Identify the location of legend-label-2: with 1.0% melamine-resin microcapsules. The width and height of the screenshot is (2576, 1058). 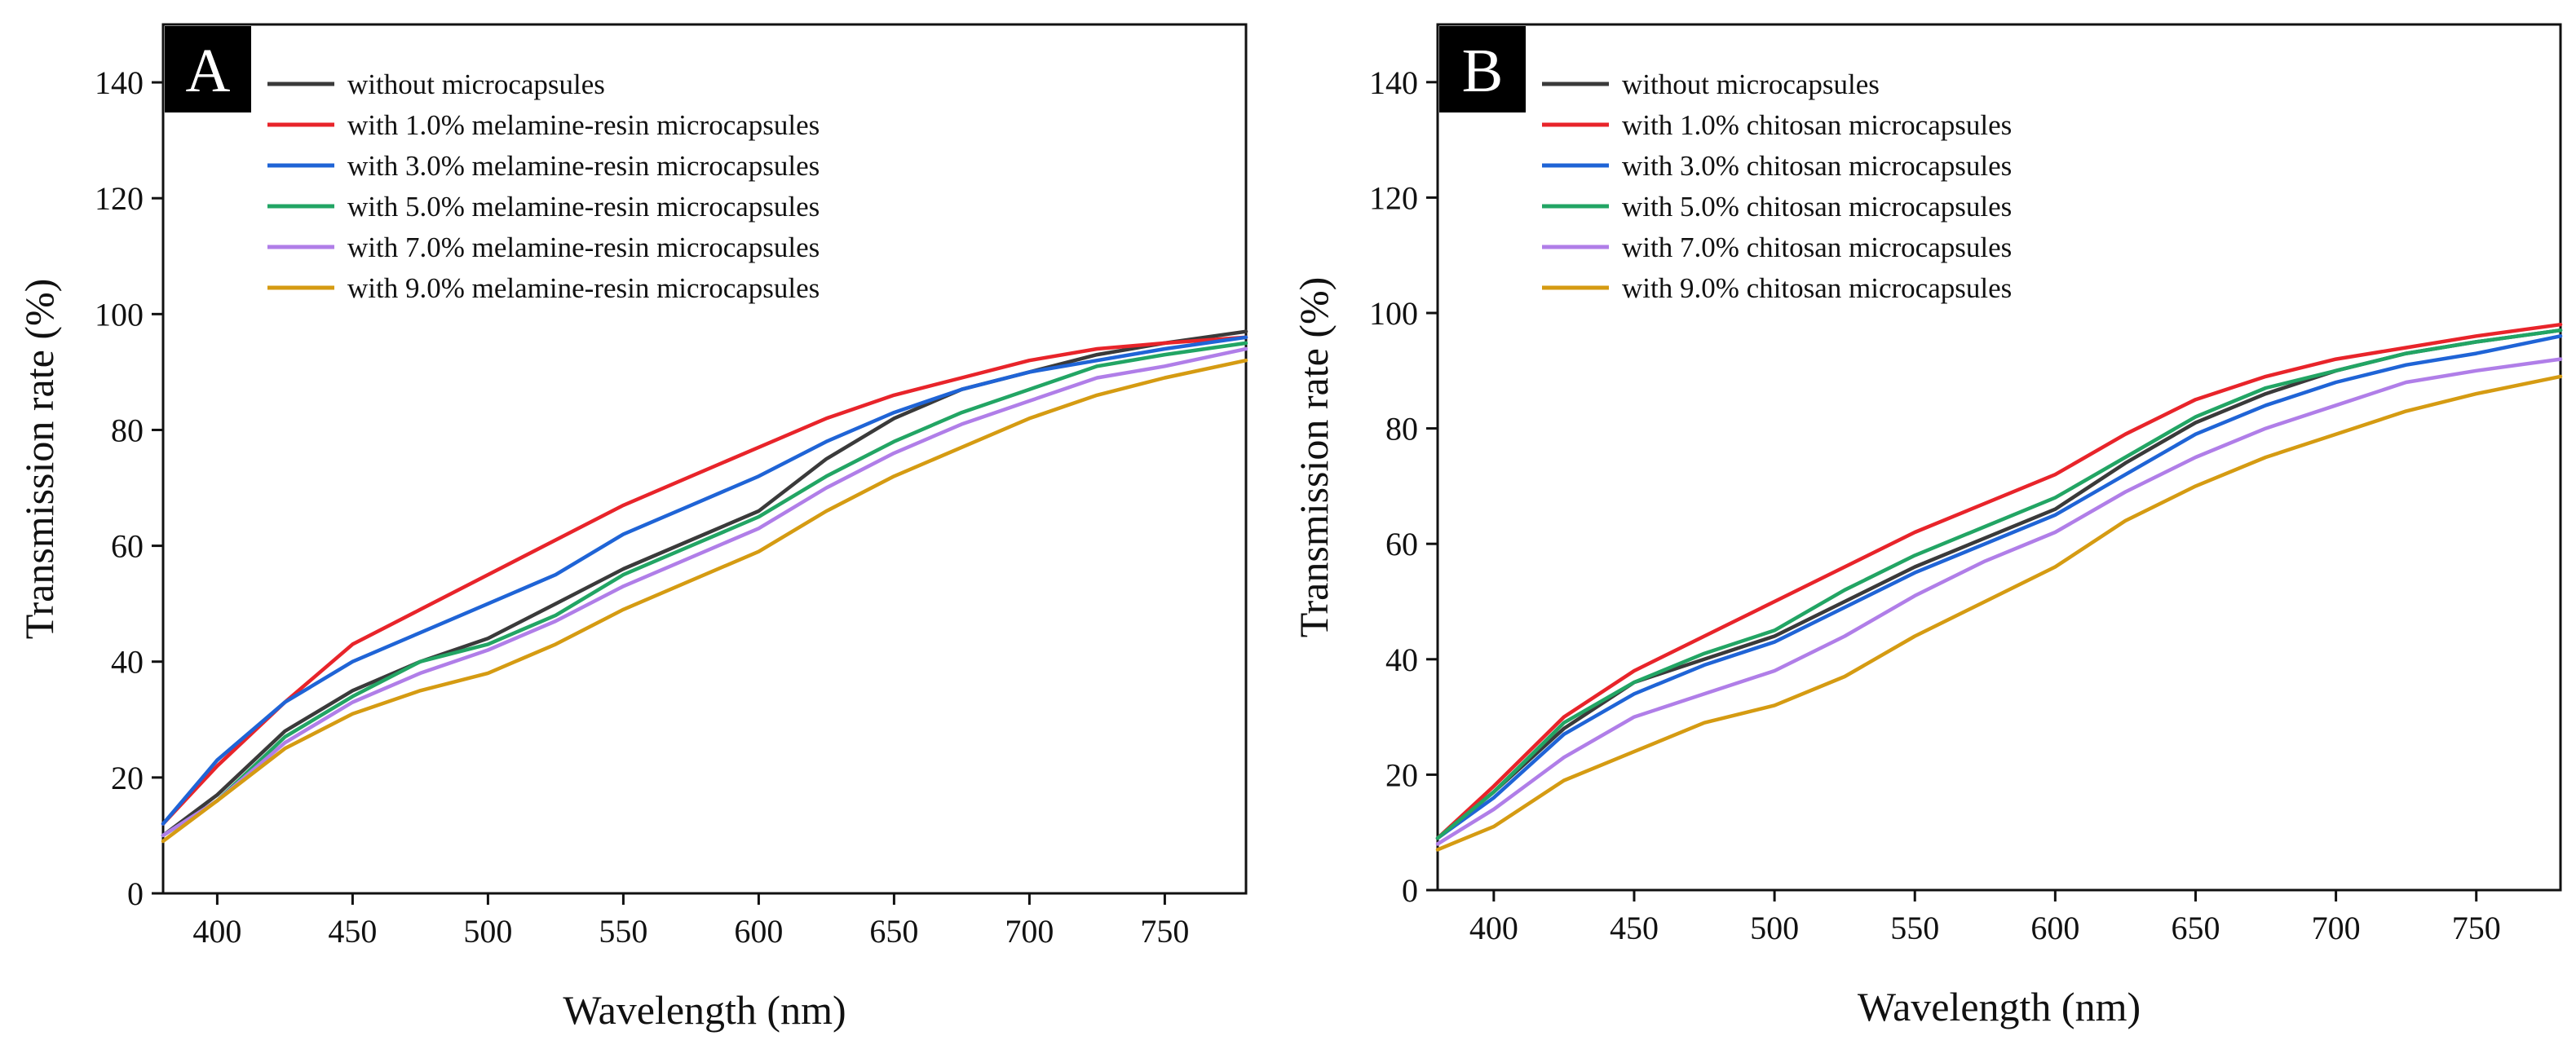
(583, 125).